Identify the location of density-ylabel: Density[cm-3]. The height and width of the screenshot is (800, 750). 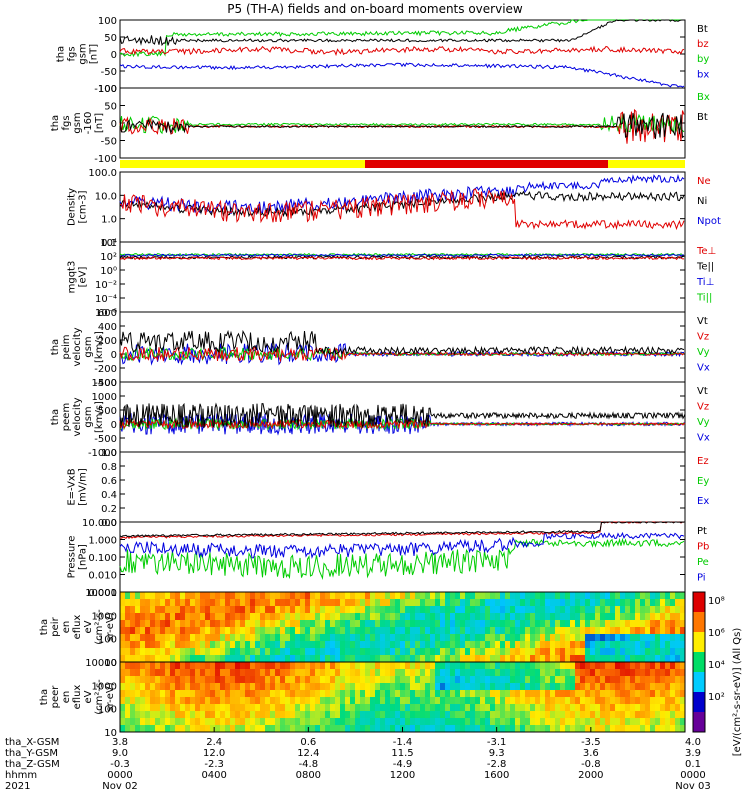
(78, 207).